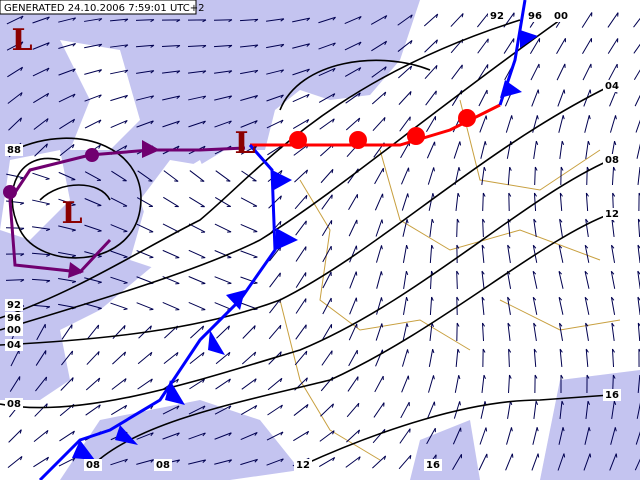  Describe the element at coordinates (497, 16) in the screenshot. I see `isobar-label: 92` at that location.